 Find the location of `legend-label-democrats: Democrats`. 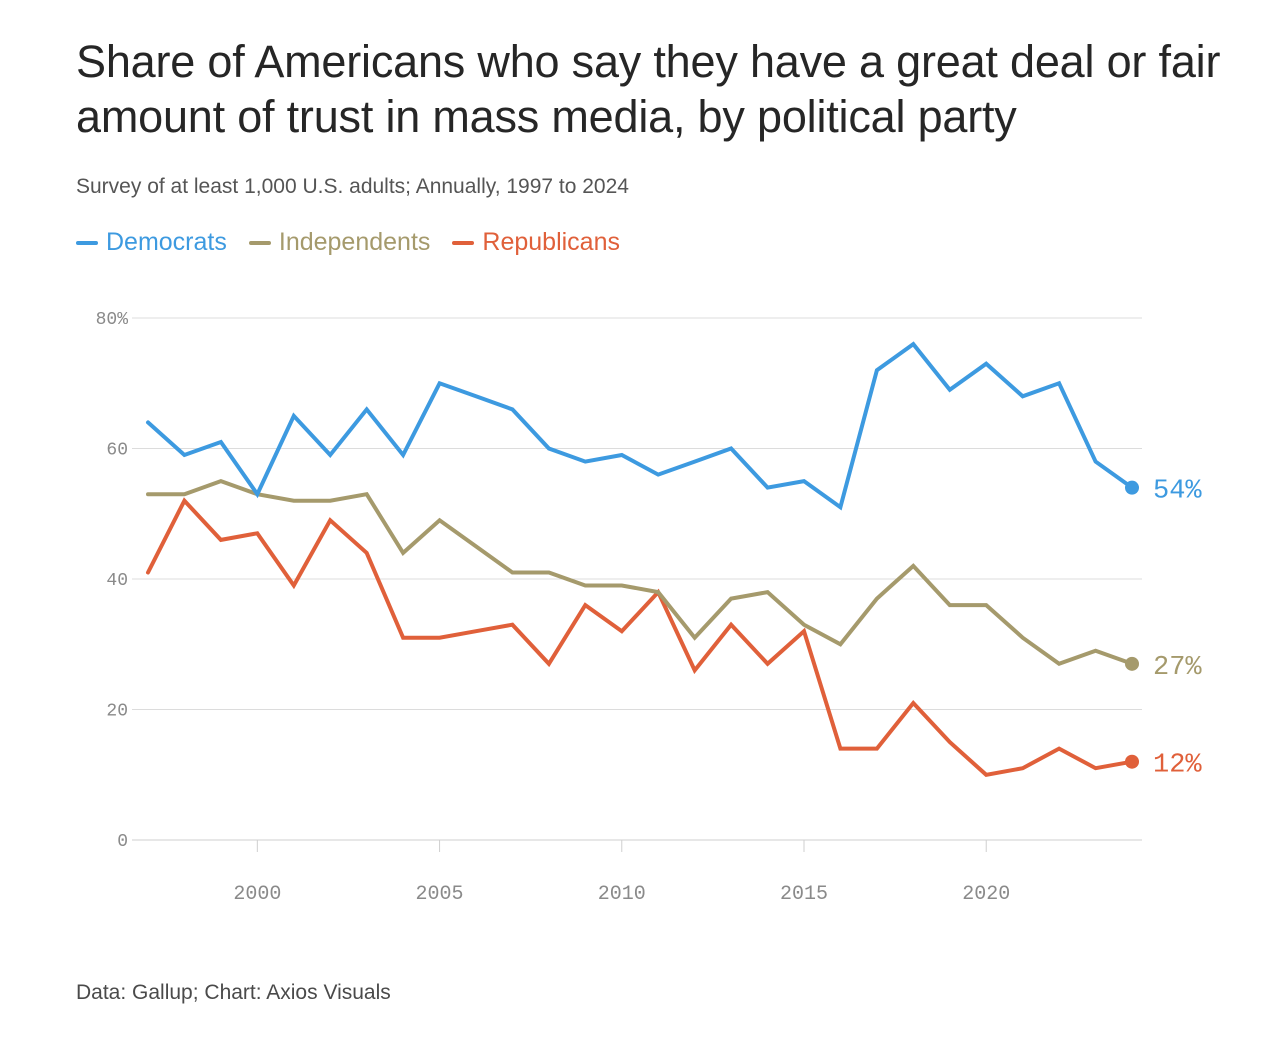

legend-label-democrats: Democrats is located at coordinates (166, 242).